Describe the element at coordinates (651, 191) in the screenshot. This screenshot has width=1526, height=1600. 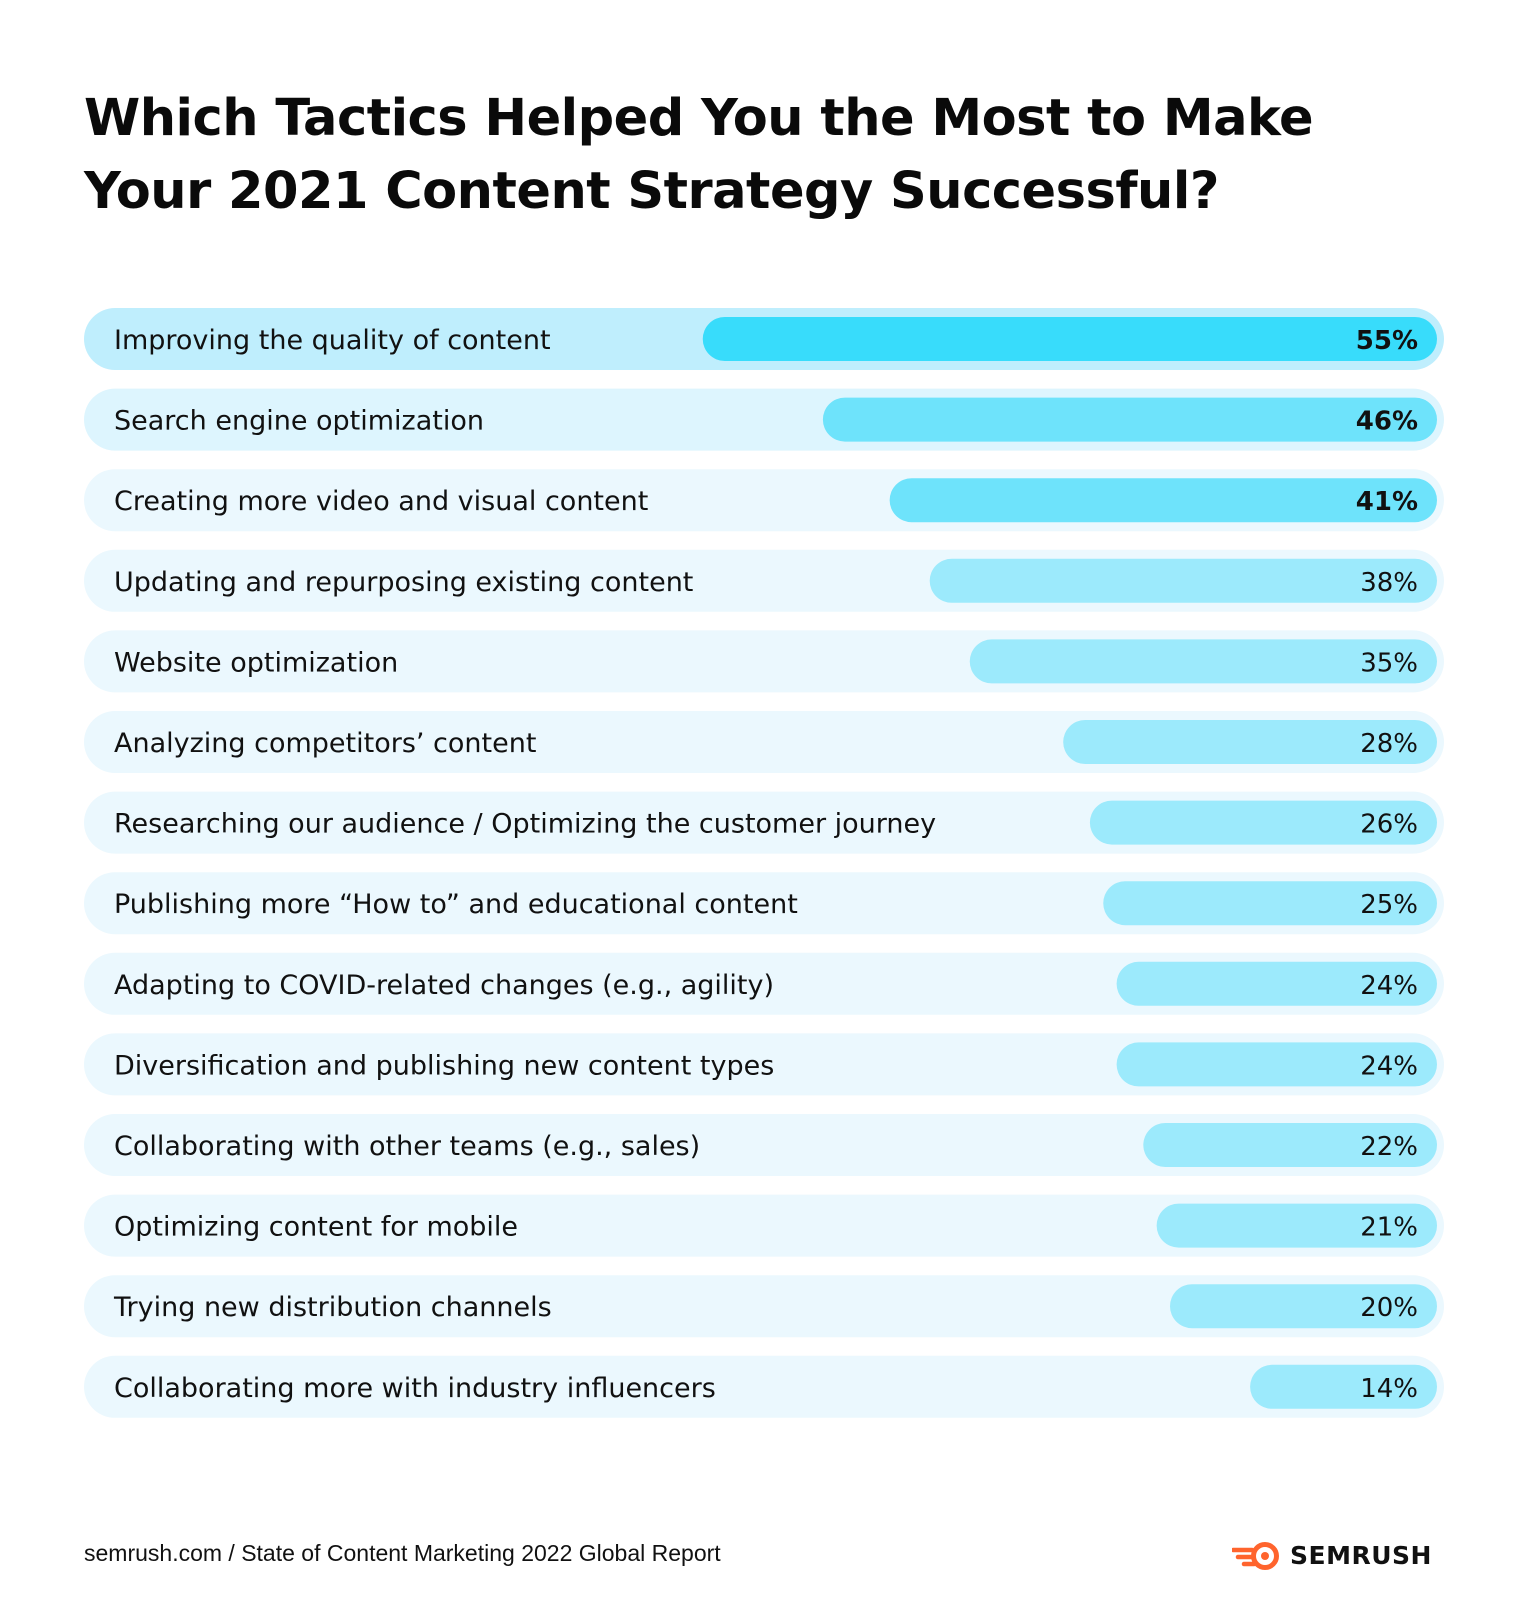
I see `chart-title-line-2: Your 2021 Content Strategy Successful?` at that location.